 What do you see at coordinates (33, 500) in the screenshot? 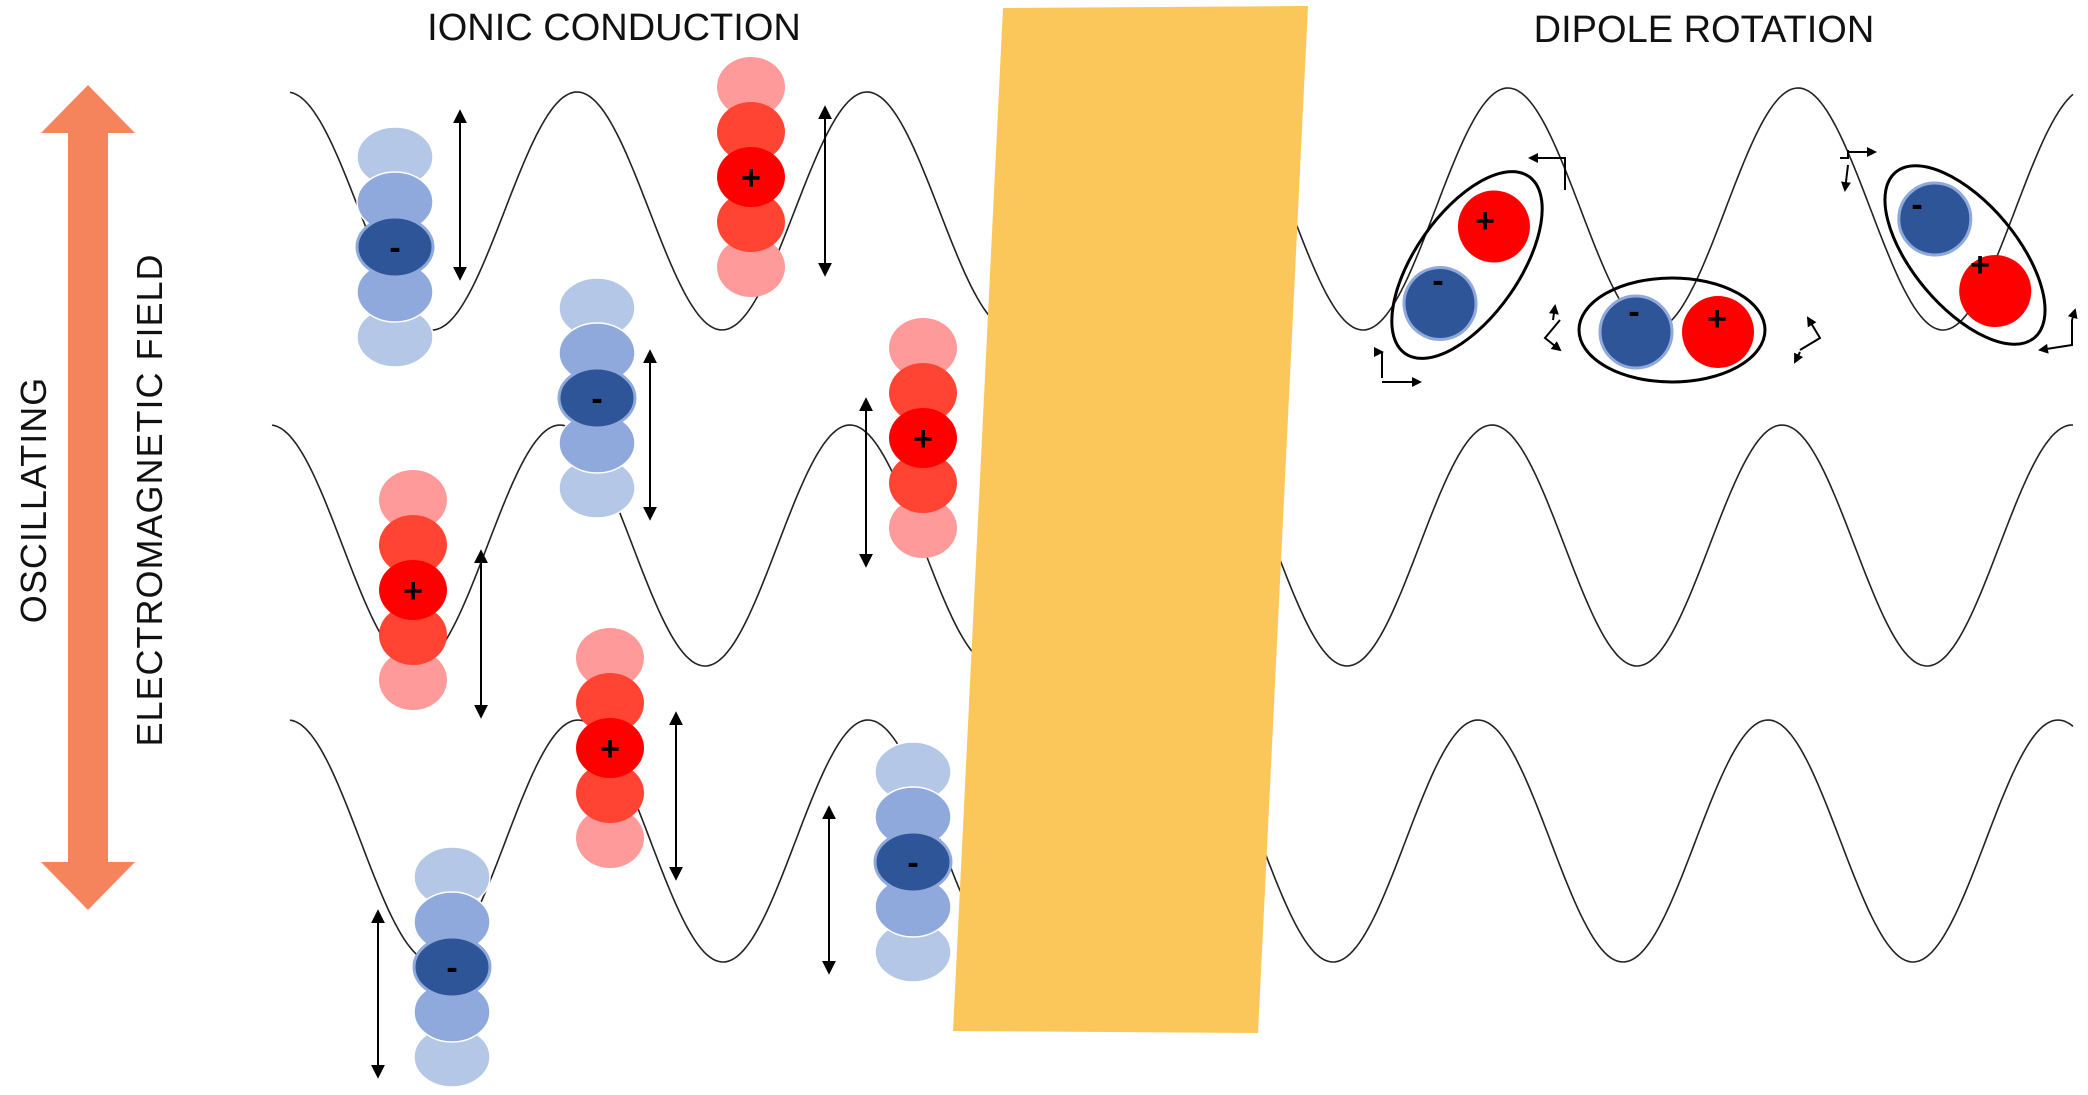
I see `field-label-oscillating: OSCILLATING` at bounding box center [33, 500].